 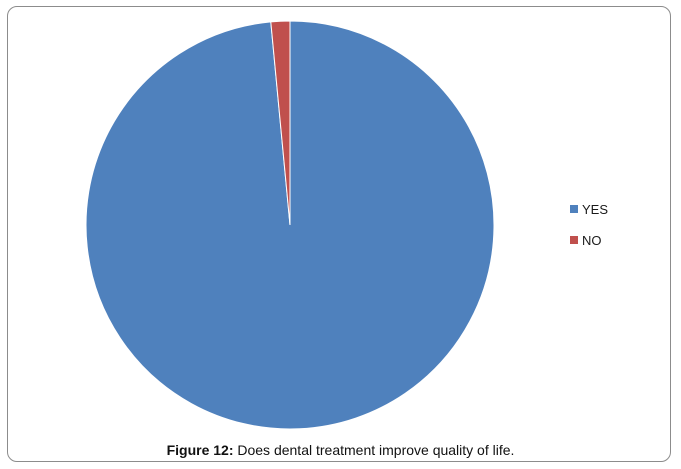 I want to click on legend: YES NO, so click(x=589, y=232).